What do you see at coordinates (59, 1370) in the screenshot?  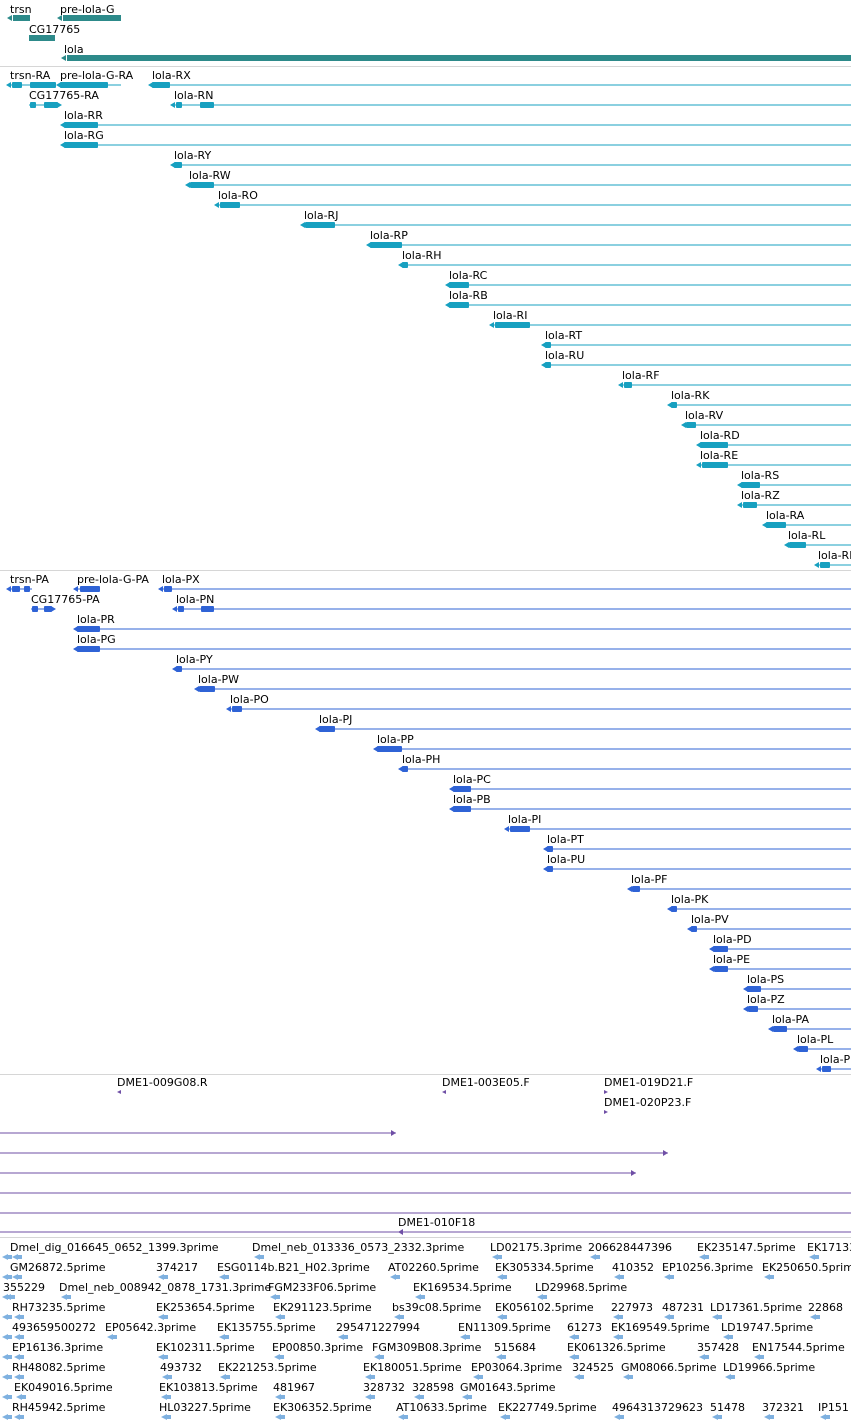 I see `est-feature: RH48082.5prime` at bounding box center [59, 1370].